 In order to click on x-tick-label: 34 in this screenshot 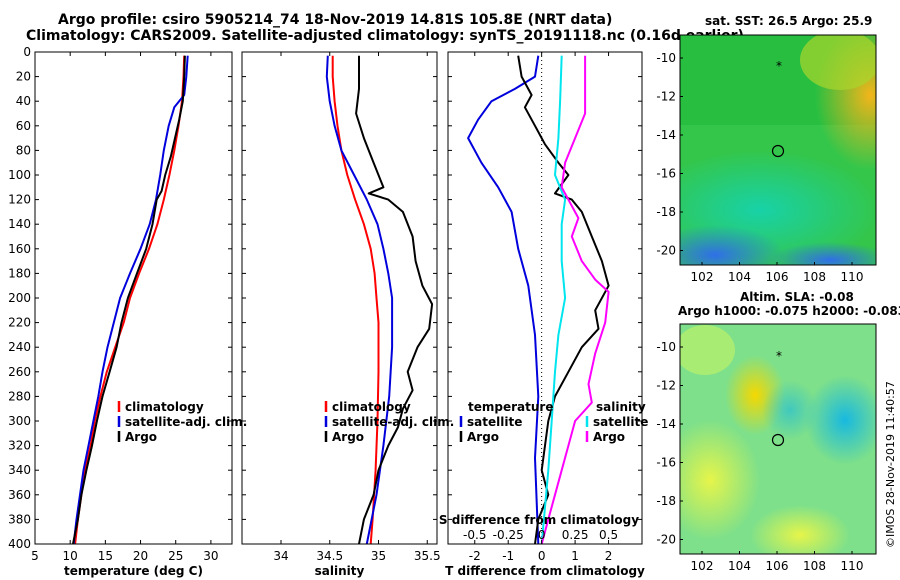, I will do `click(280, 556)`.